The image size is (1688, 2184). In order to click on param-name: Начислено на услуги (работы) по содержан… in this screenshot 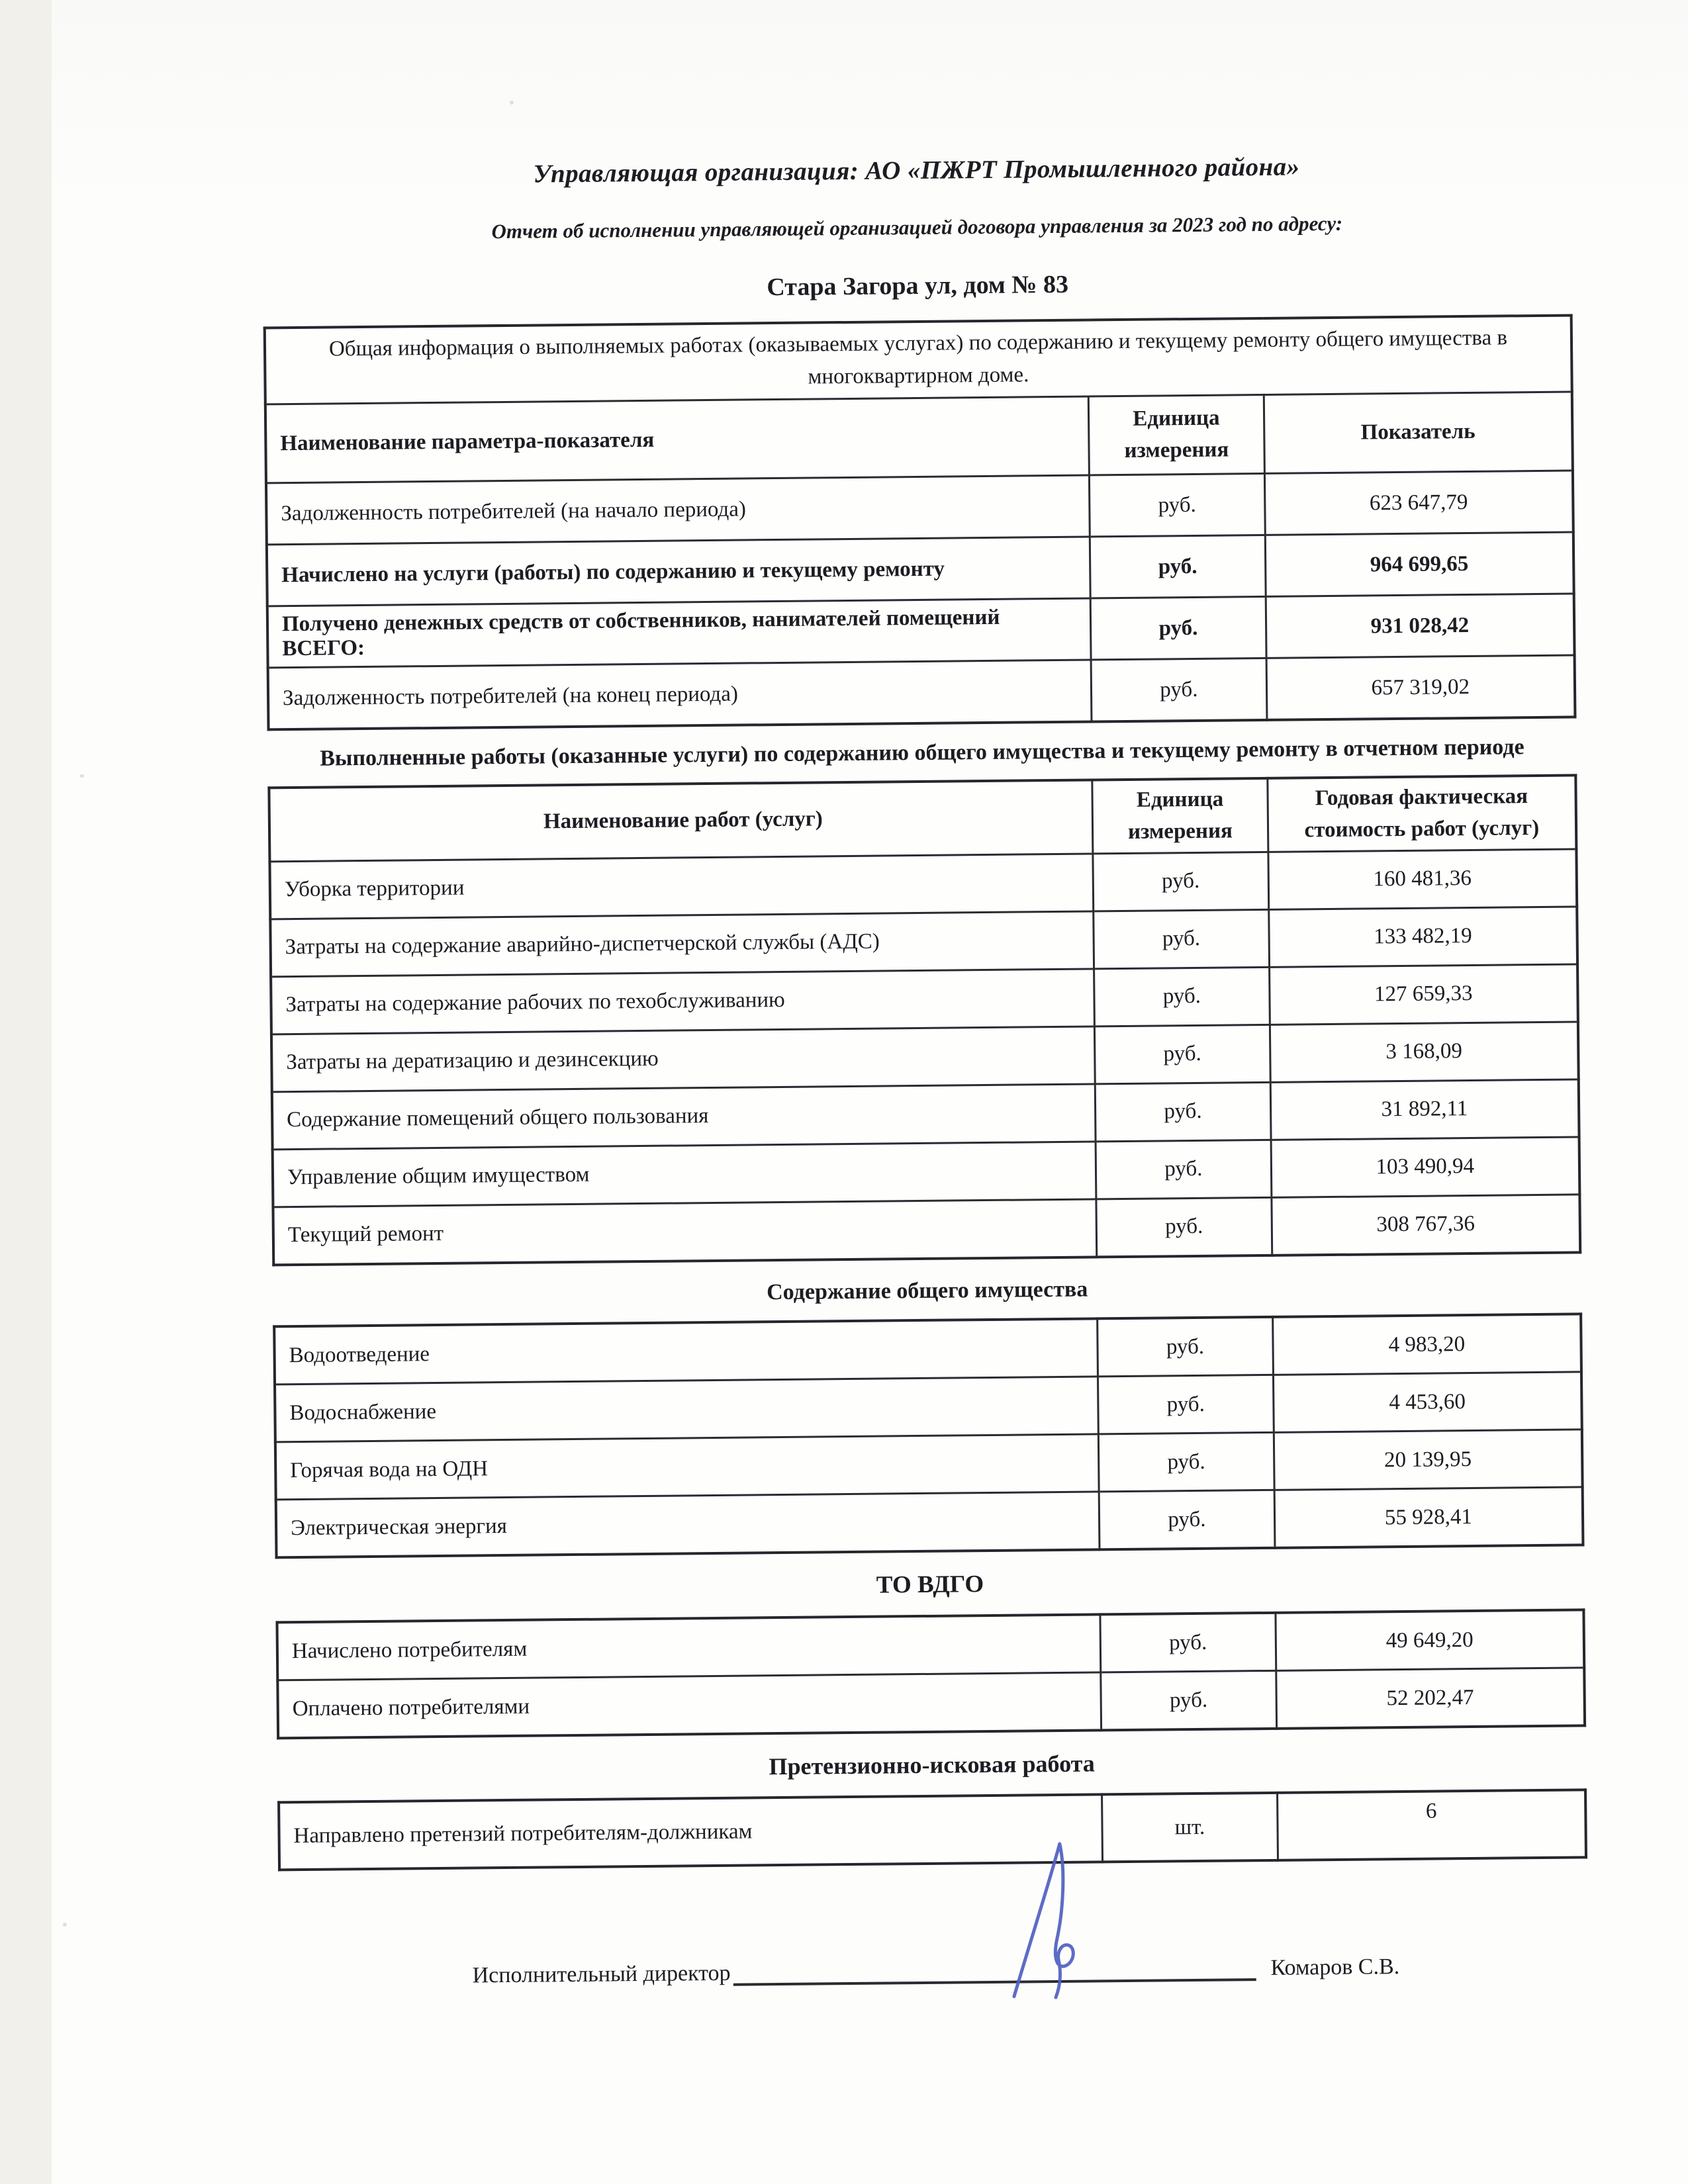, I will do `click(678, 571)`.